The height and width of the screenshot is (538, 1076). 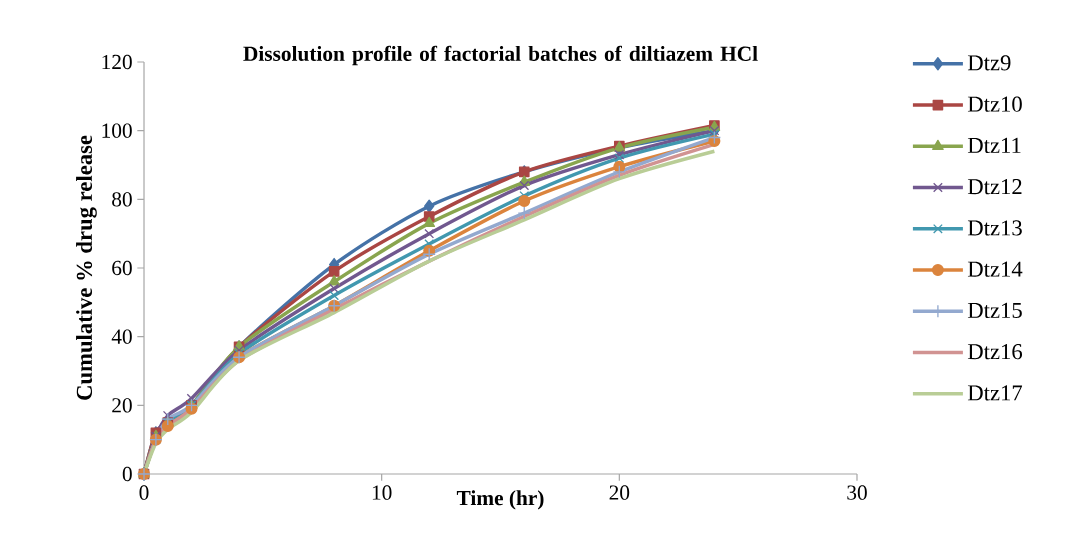 What do you see at coordinates (117, 130) in the screenshot?
I see `y-tick-label: 100` at bounding box center [117, 130].